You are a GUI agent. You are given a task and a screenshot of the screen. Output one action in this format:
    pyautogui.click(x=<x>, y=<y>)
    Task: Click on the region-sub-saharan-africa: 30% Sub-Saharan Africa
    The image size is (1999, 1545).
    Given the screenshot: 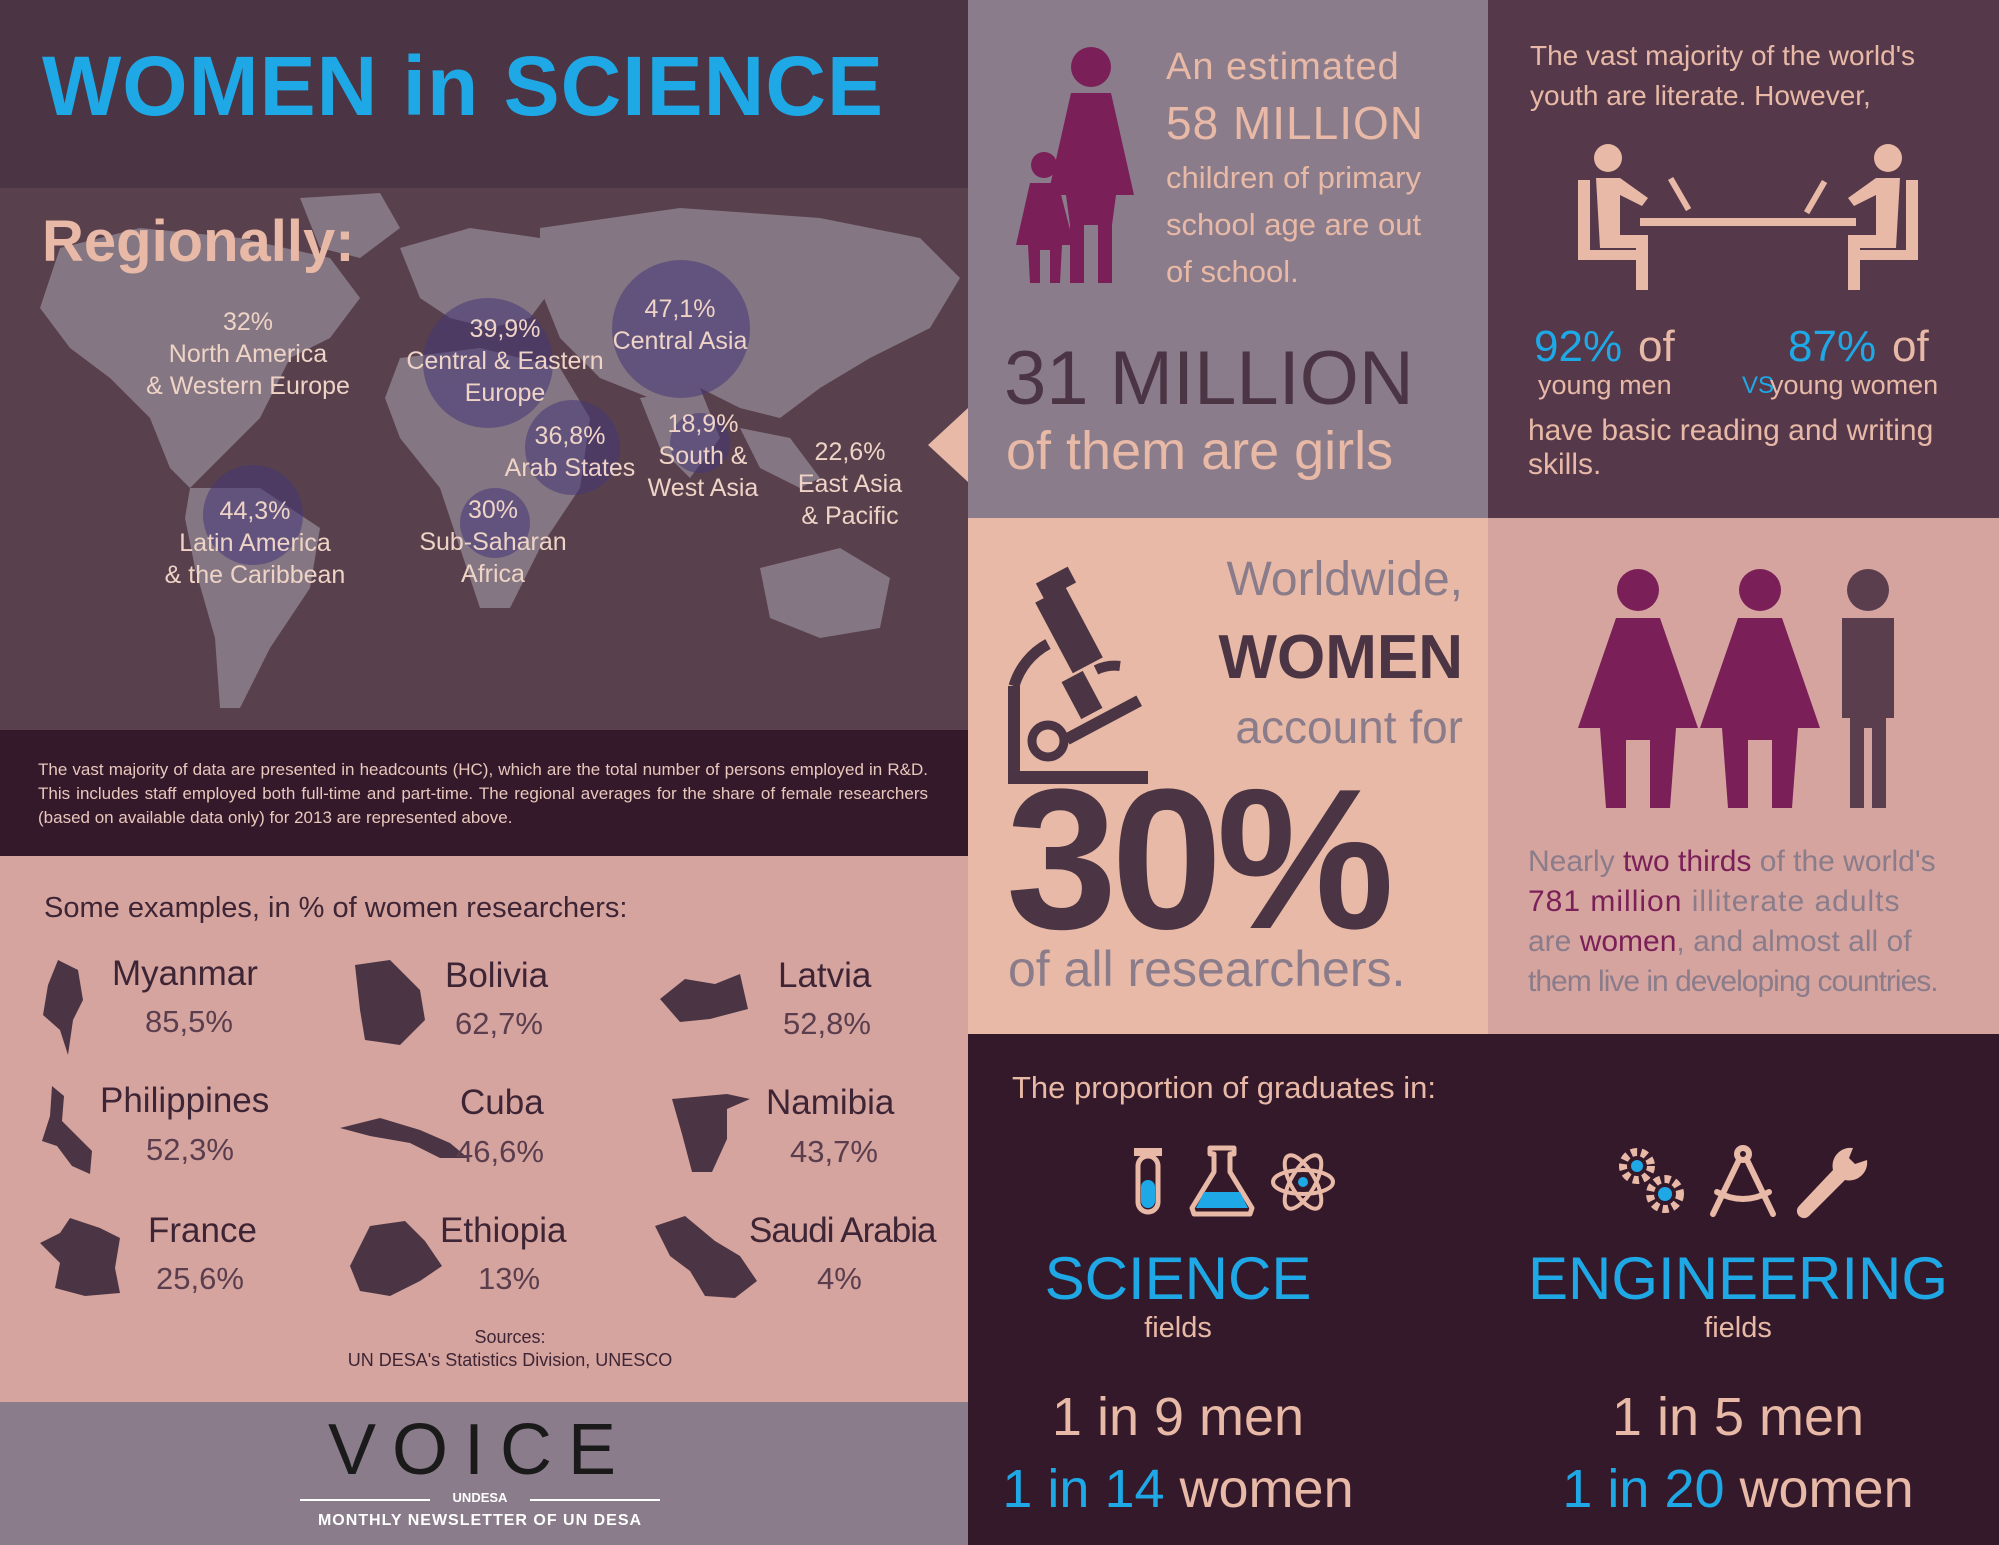 What is the action you would take?
    pyautogui.click(x=493, y=542)
    